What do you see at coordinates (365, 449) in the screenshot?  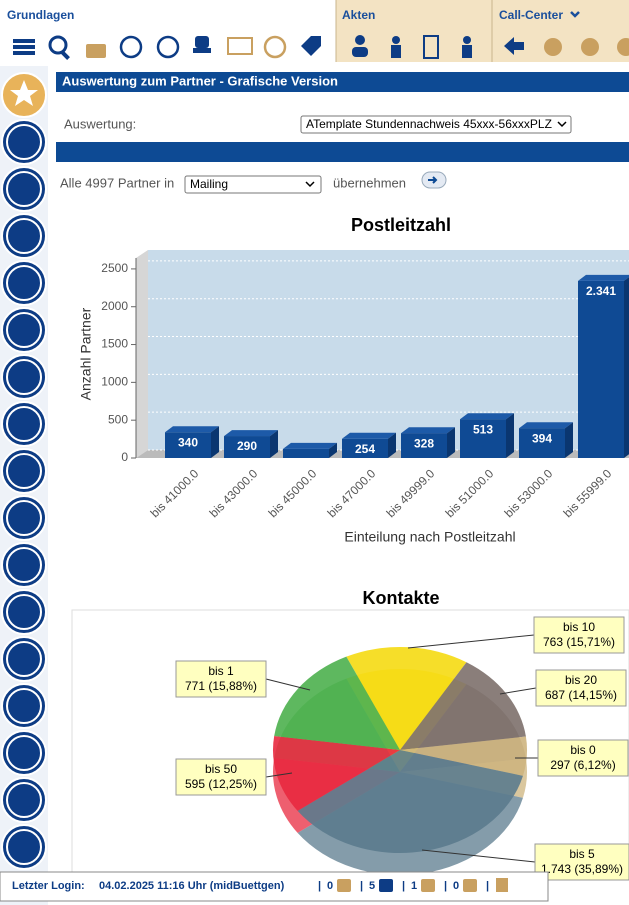 I see `value-label: 254` at bounding box center [365, 449].